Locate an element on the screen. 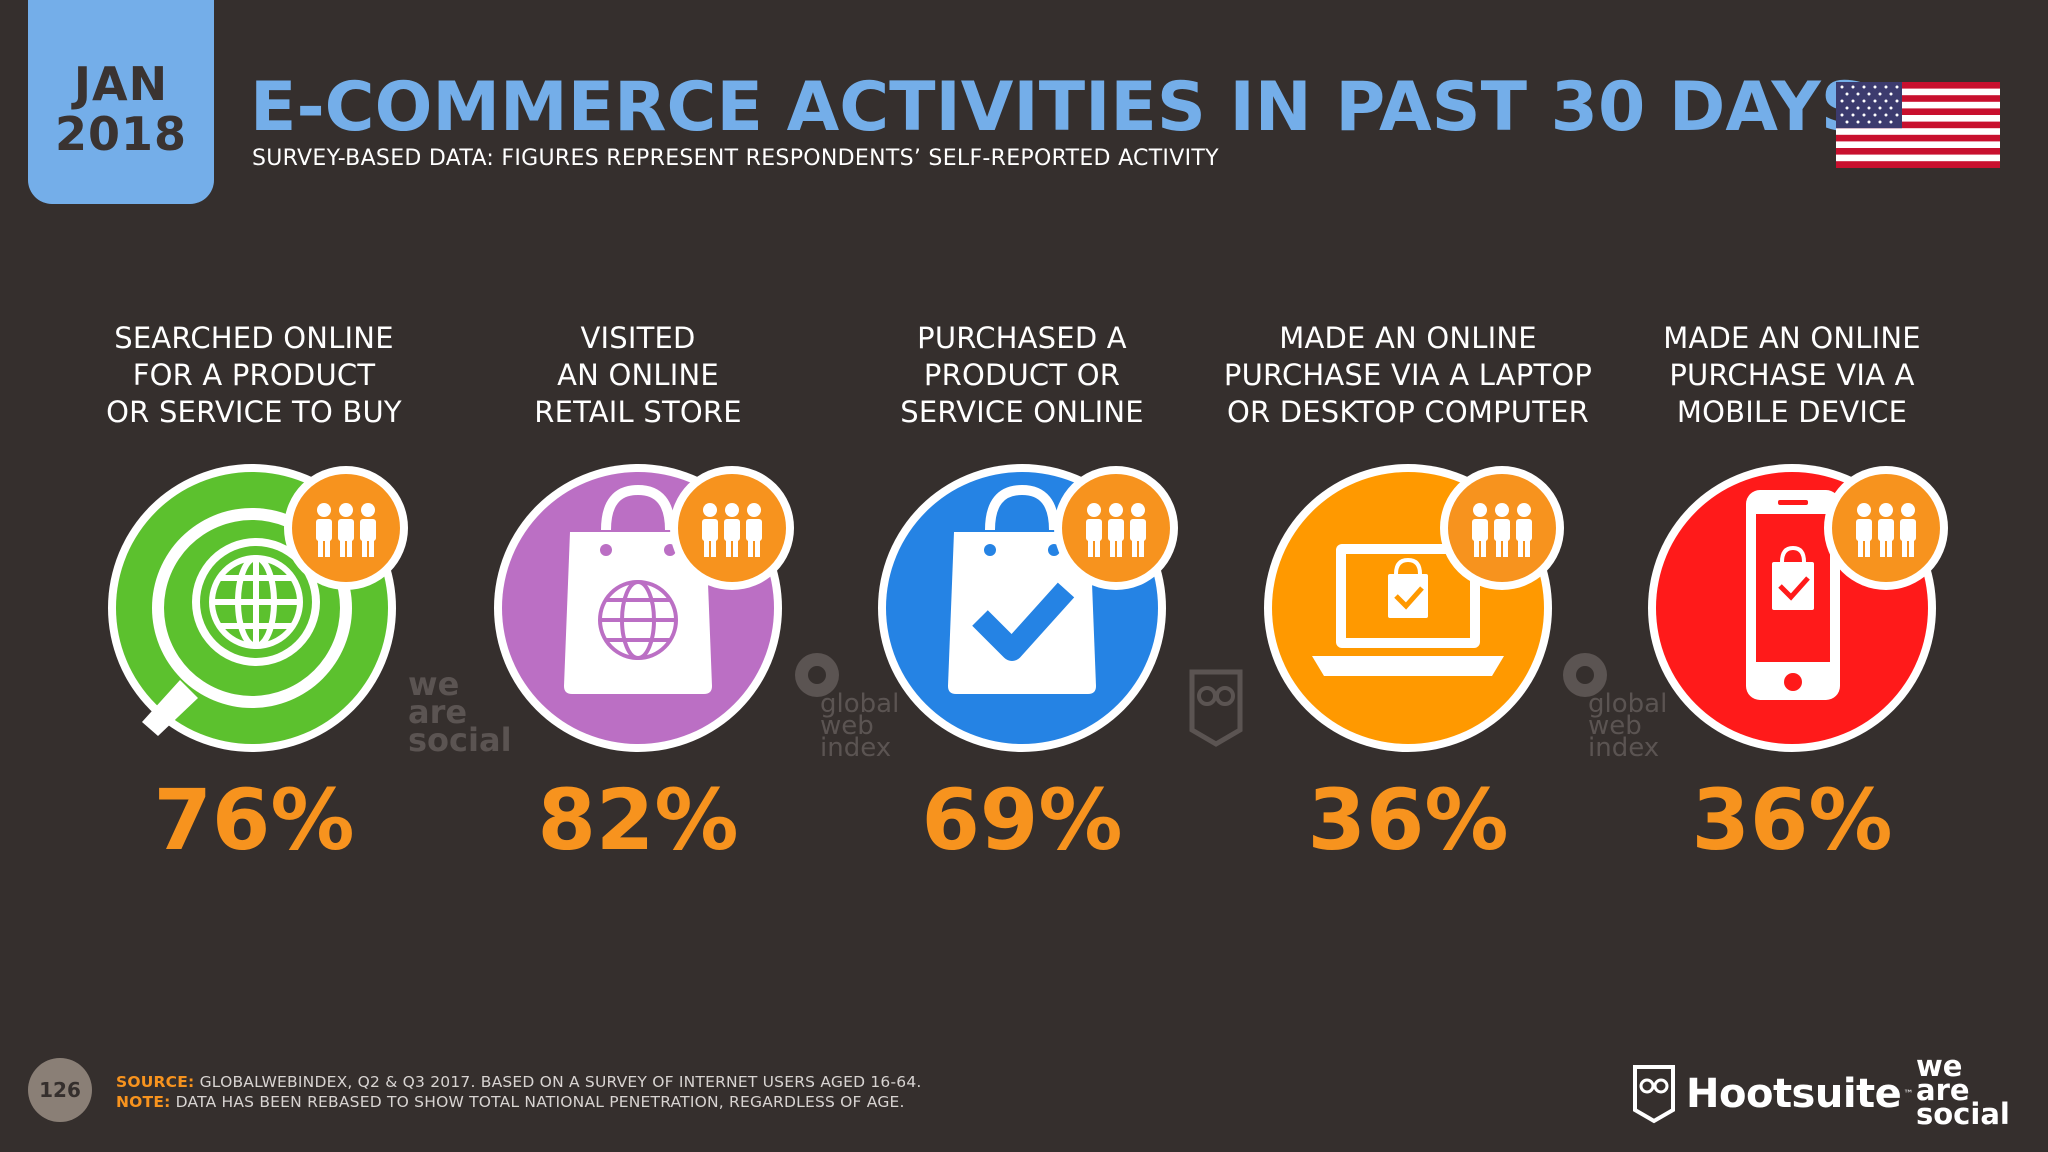 This screenshot has height=1152, width=2048. watermark-line: social is located at coordinates (460, 740).